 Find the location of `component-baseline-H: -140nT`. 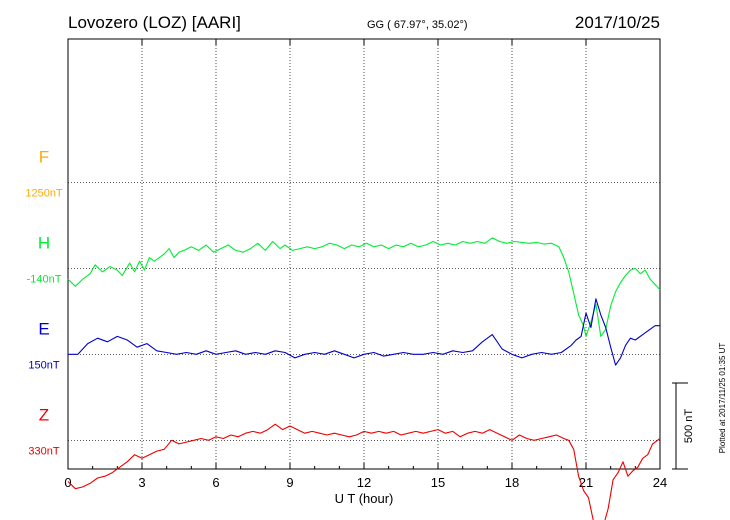

component-baseline-H: -140nT is located at coordinates (44, 279).